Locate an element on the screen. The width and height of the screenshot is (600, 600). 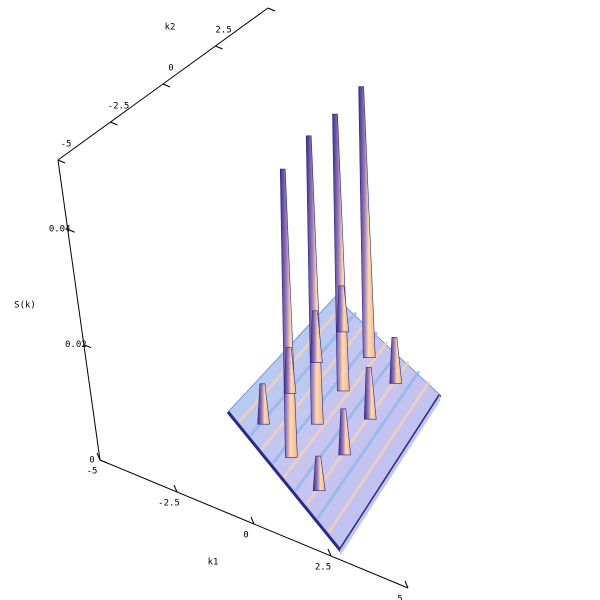
y-axis-label: k2 is located at coordinates (170, 28).